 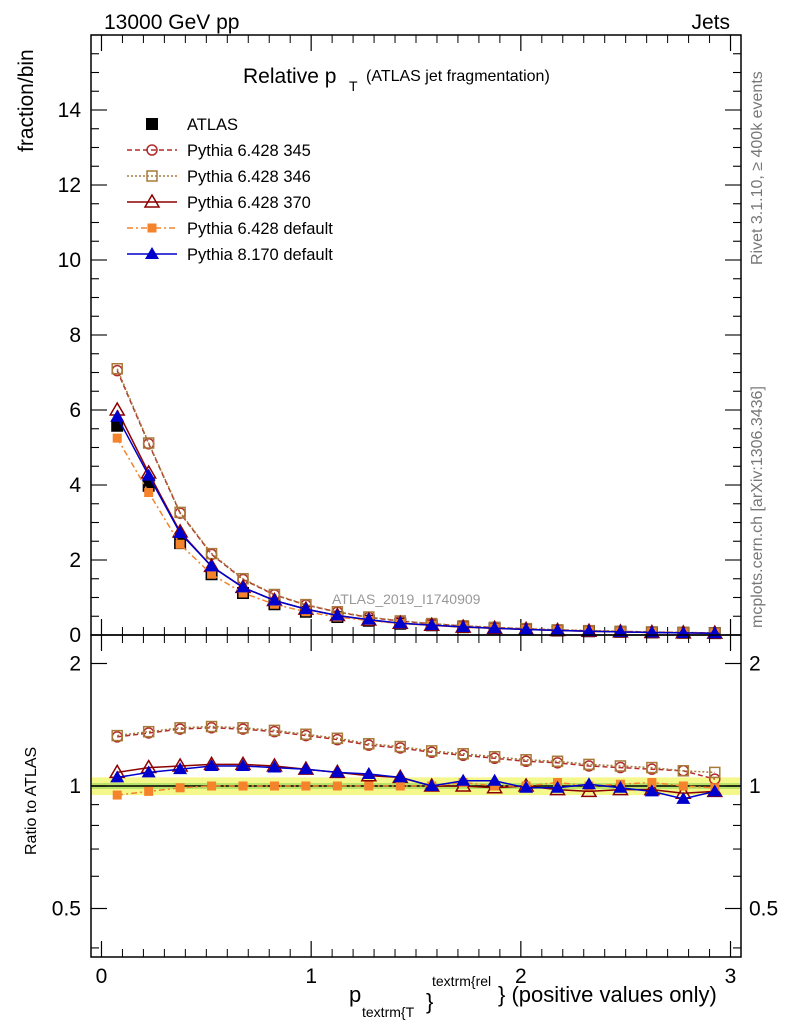 I want to click on legend-marker, so click(x=152, y=200).